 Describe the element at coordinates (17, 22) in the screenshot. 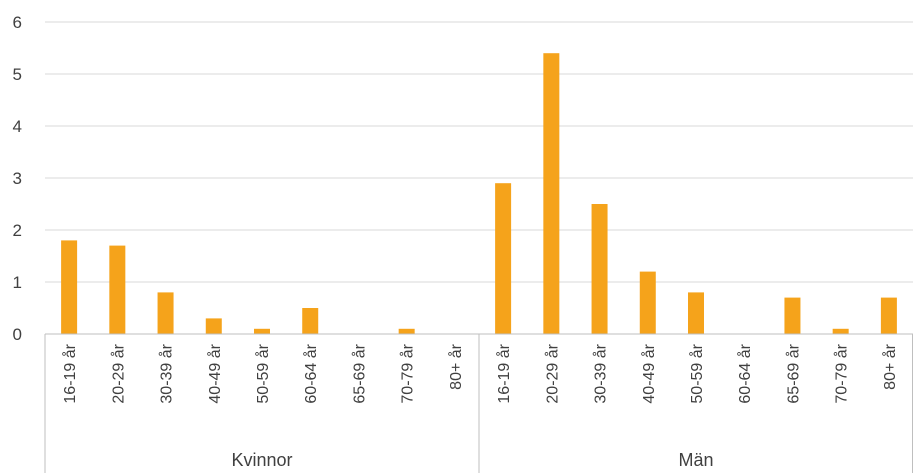

I see `y-tick-label: 6` at that location.